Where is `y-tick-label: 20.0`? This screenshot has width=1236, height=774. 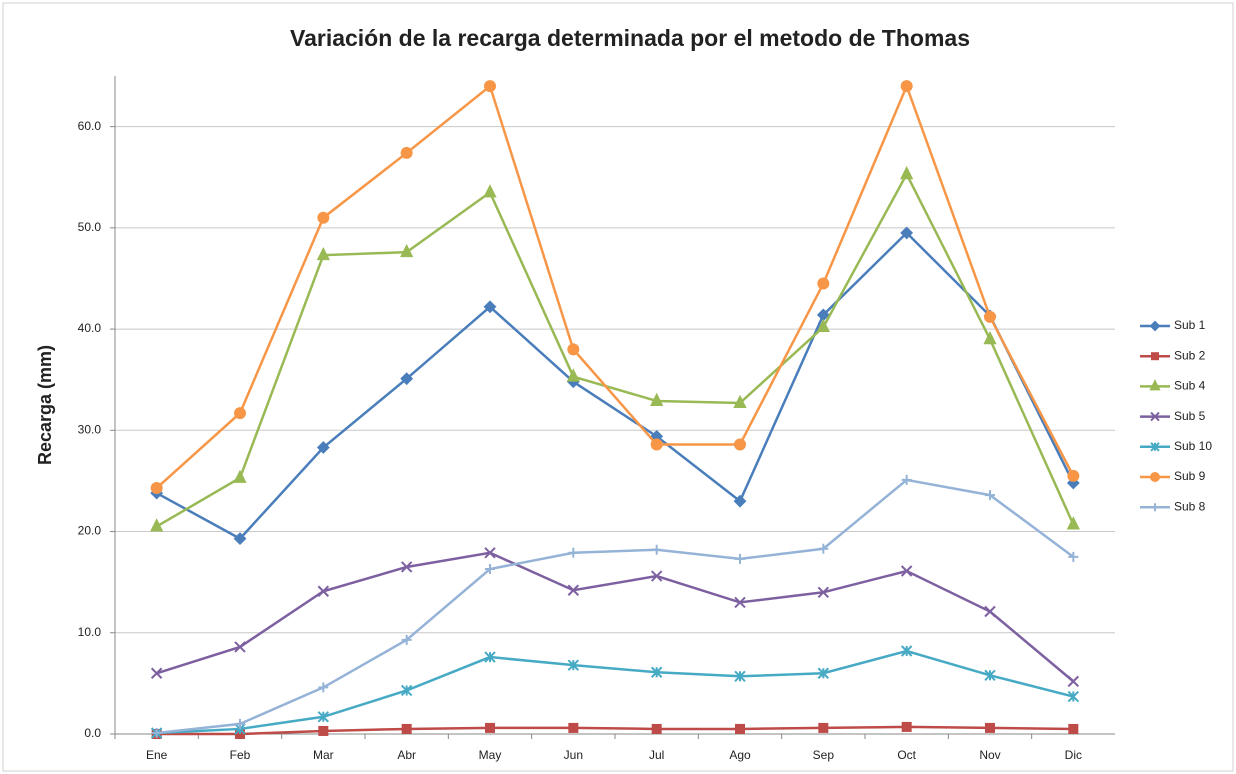
y-tick-label: 20.0 is located at coordinates (90, 531).